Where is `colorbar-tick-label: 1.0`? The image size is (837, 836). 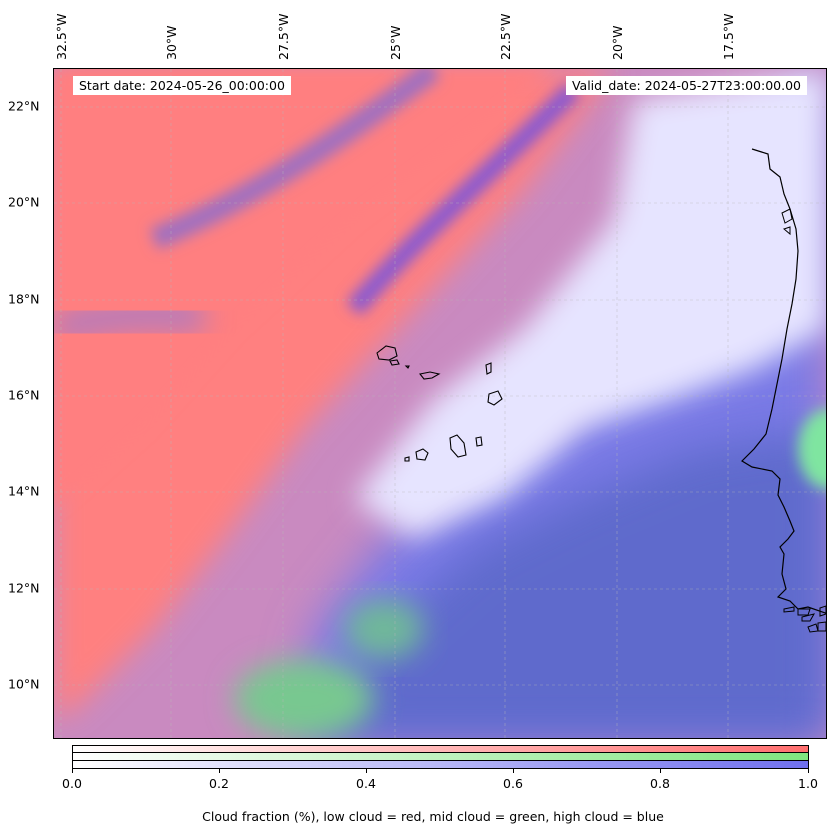
colorbar-tick-label: 1.0 is located at coordinates (808, 783).